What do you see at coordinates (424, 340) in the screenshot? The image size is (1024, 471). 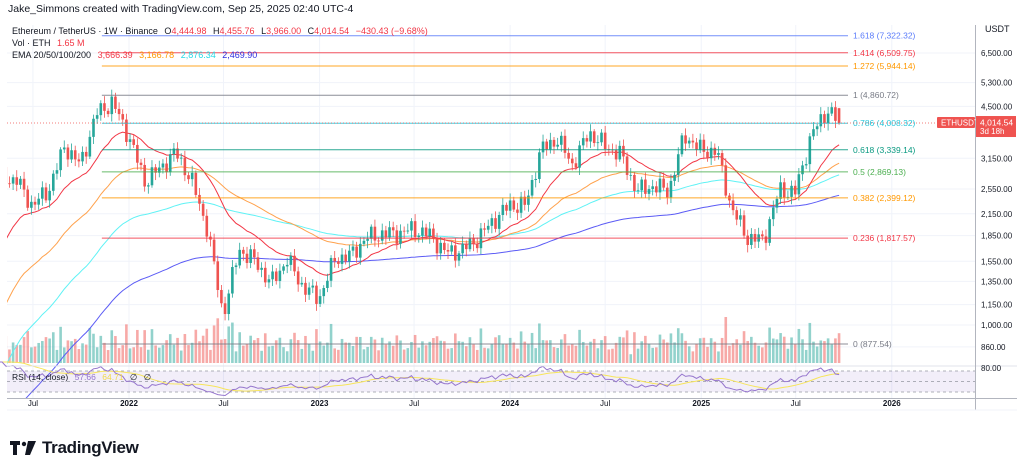 I see `volume-bars` at bounding box center [424, 340].